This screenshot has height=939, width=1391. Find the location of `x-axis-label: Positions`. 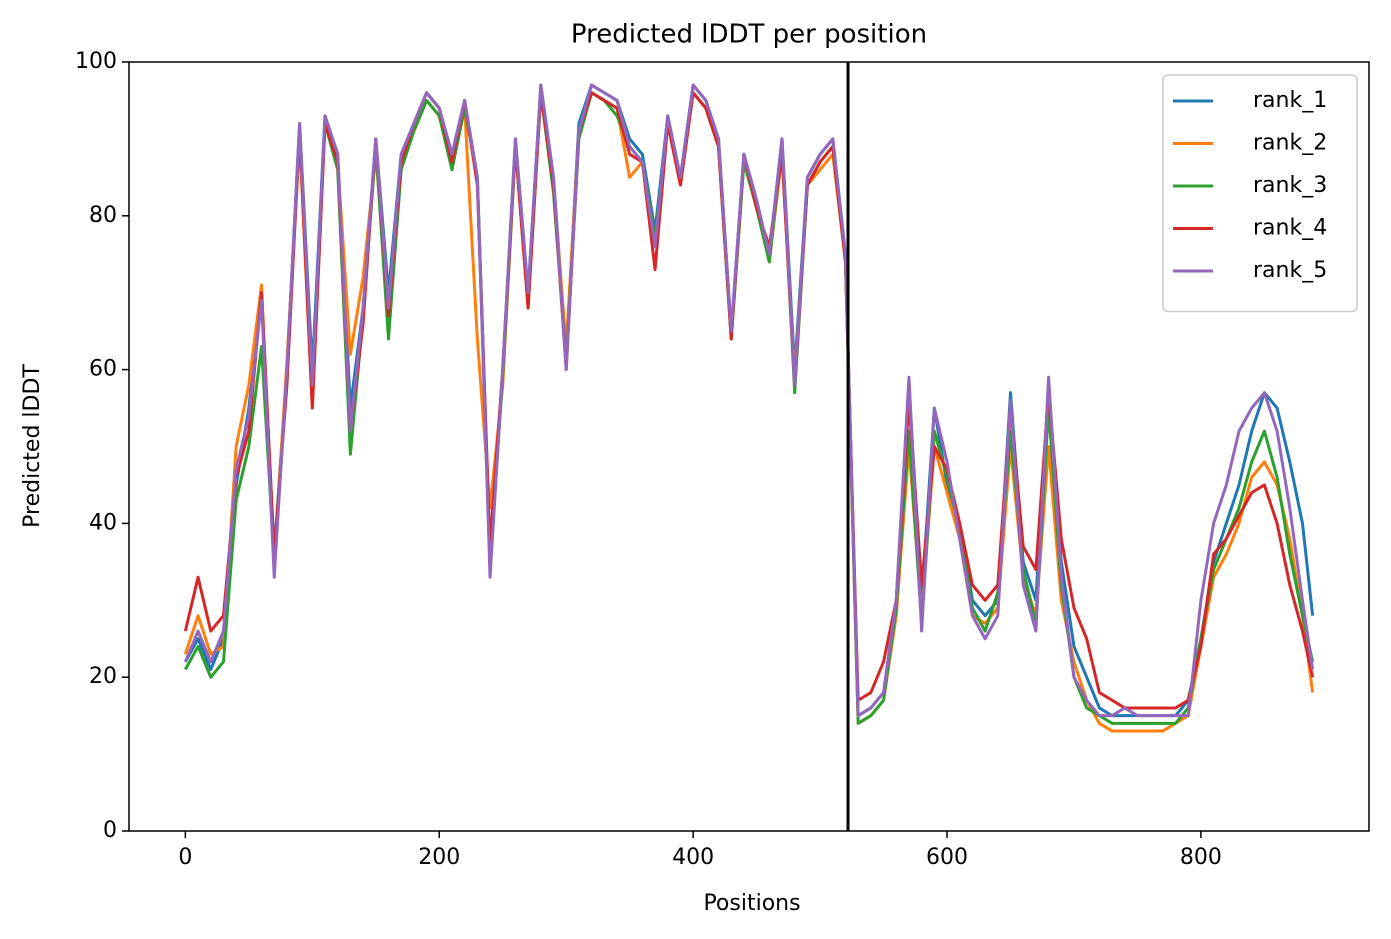

x-axis-label: Positions is located at coordinates (751, 903).